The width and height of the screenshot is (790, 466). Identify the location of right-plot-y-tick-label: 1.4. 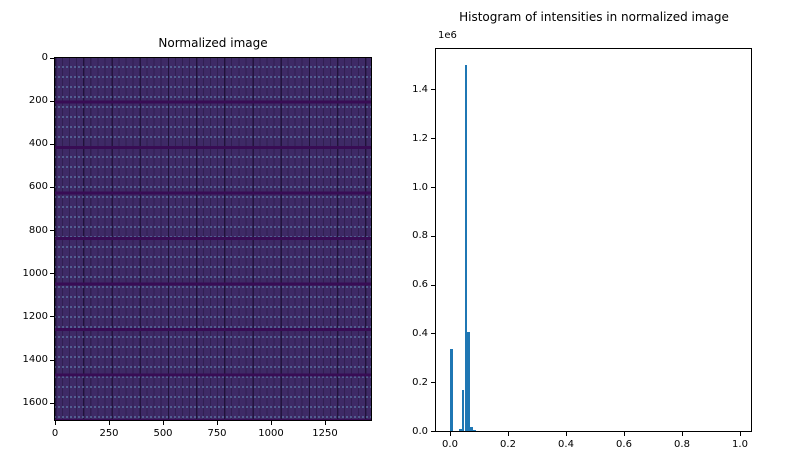
(420, 89).